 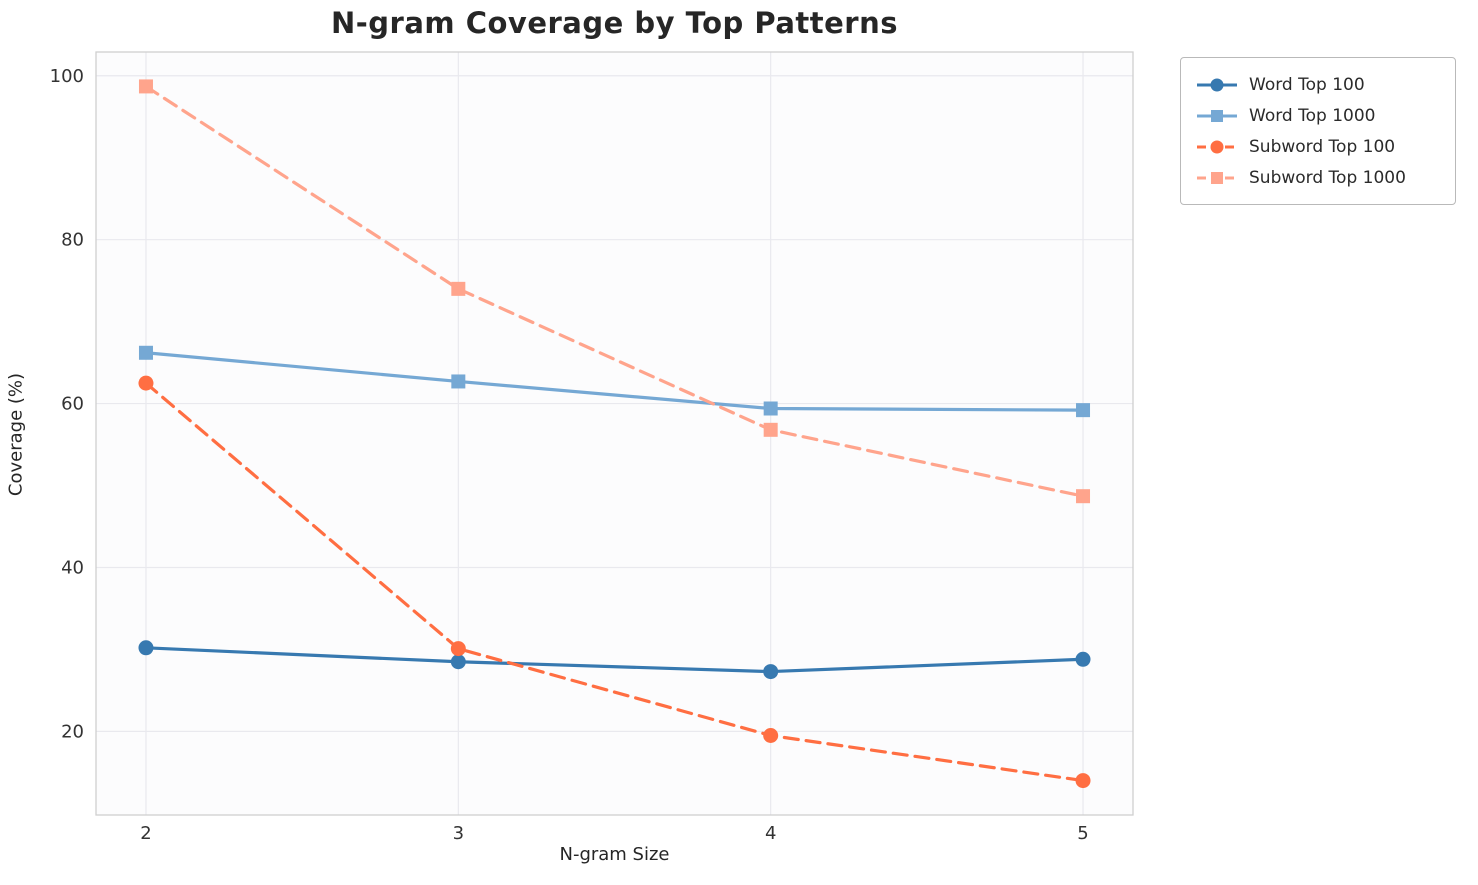 I want to click on x-tick-label: 2, so click(x=145, y=833).